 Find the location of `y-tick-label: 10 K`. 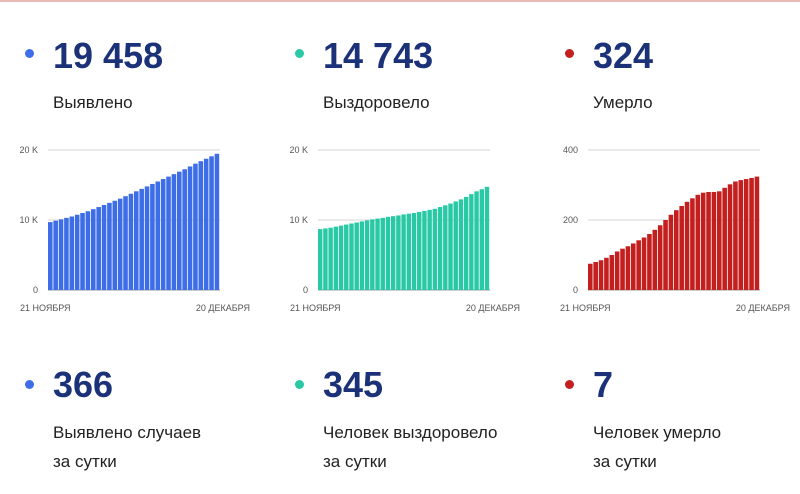

y-tick-label: 10 K is located at coordinates (28, 220).